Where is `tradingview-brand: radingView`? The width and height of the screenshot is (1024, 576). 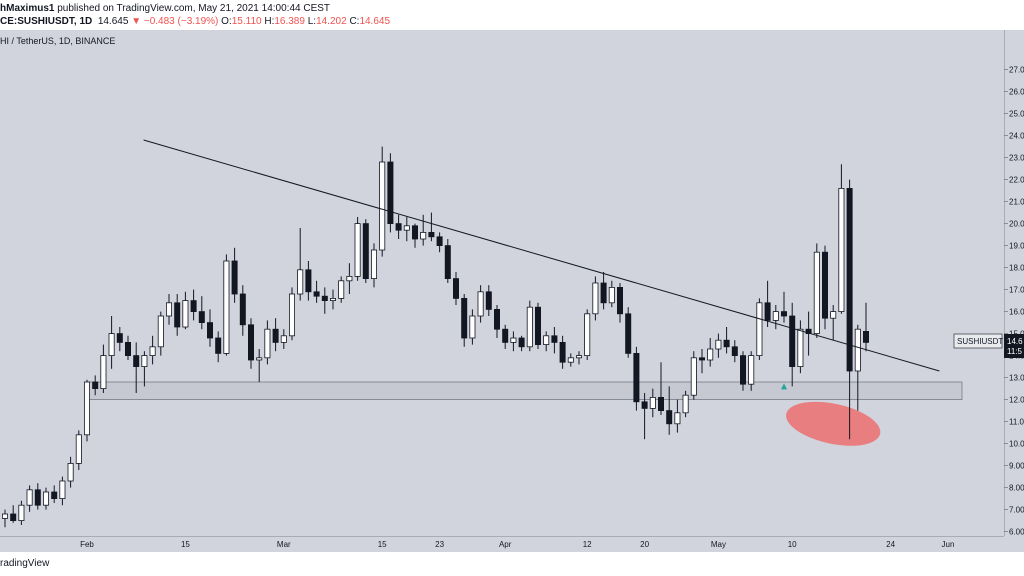 tradingview-brand: radingView is located at coordinates (25, 563).